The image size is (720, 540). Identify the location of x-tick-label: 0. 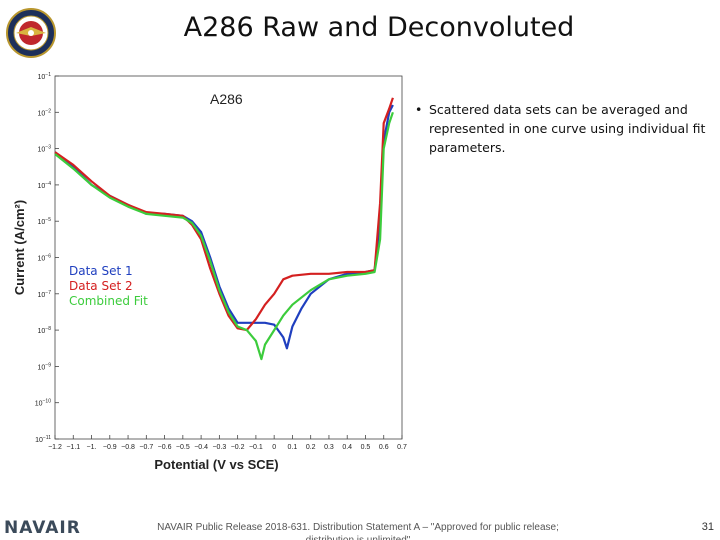
(274, 447).